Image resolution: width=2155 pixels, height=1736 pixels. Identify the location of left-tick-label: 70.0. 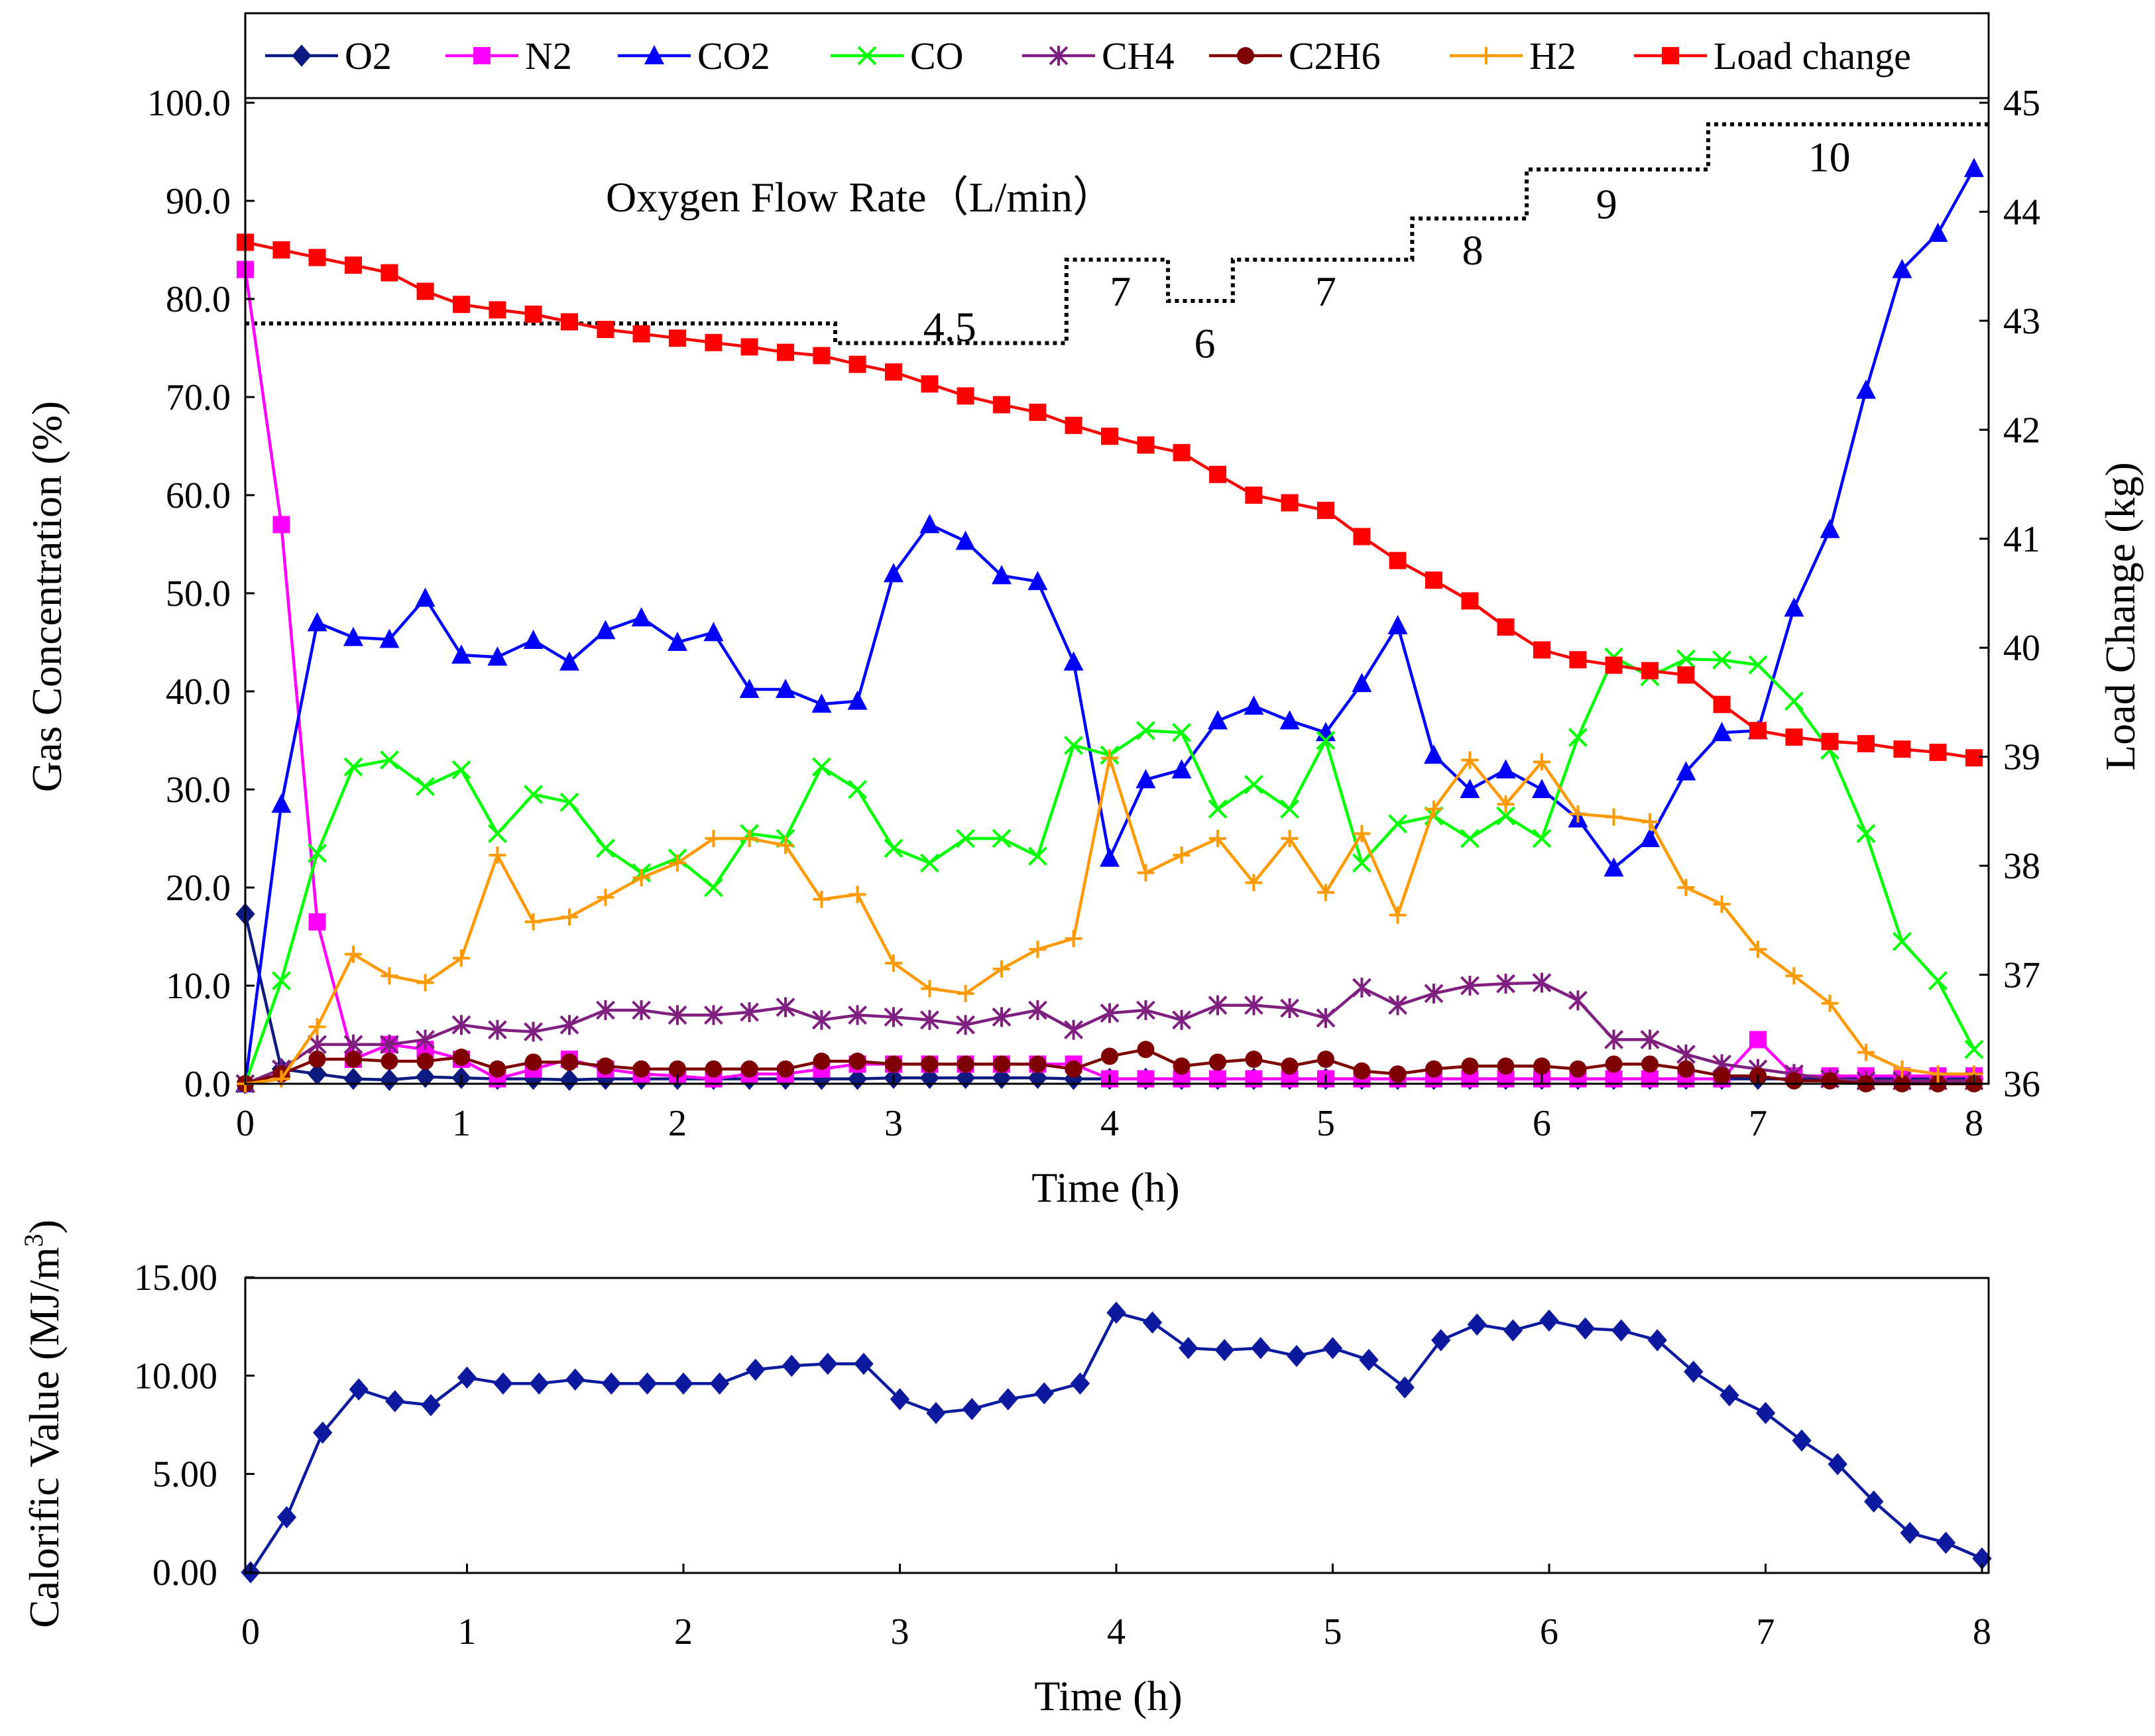
(198, 397).